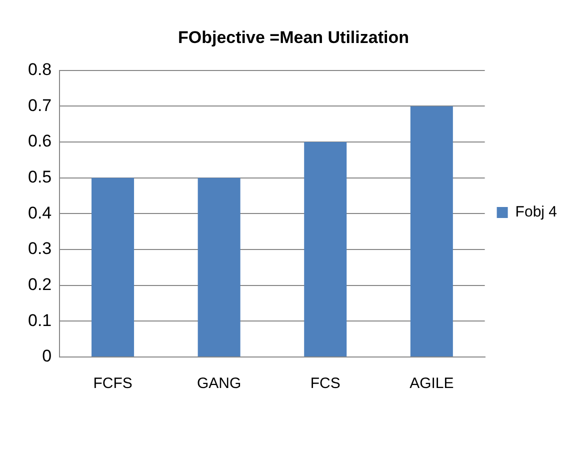 This screenshot has height=450, width=587. I want to click on y-tick-label: 0.4, so click(40, 212).